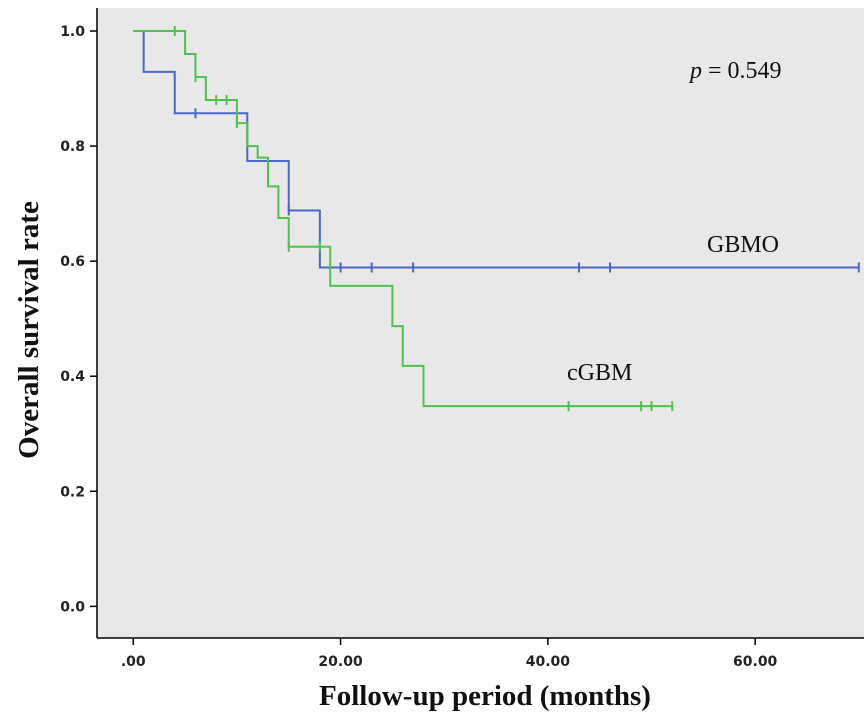  Describe the element at coordinates (29, 330) in the screenshot. I see `y-axis-title: Overall survival rate` at that location.